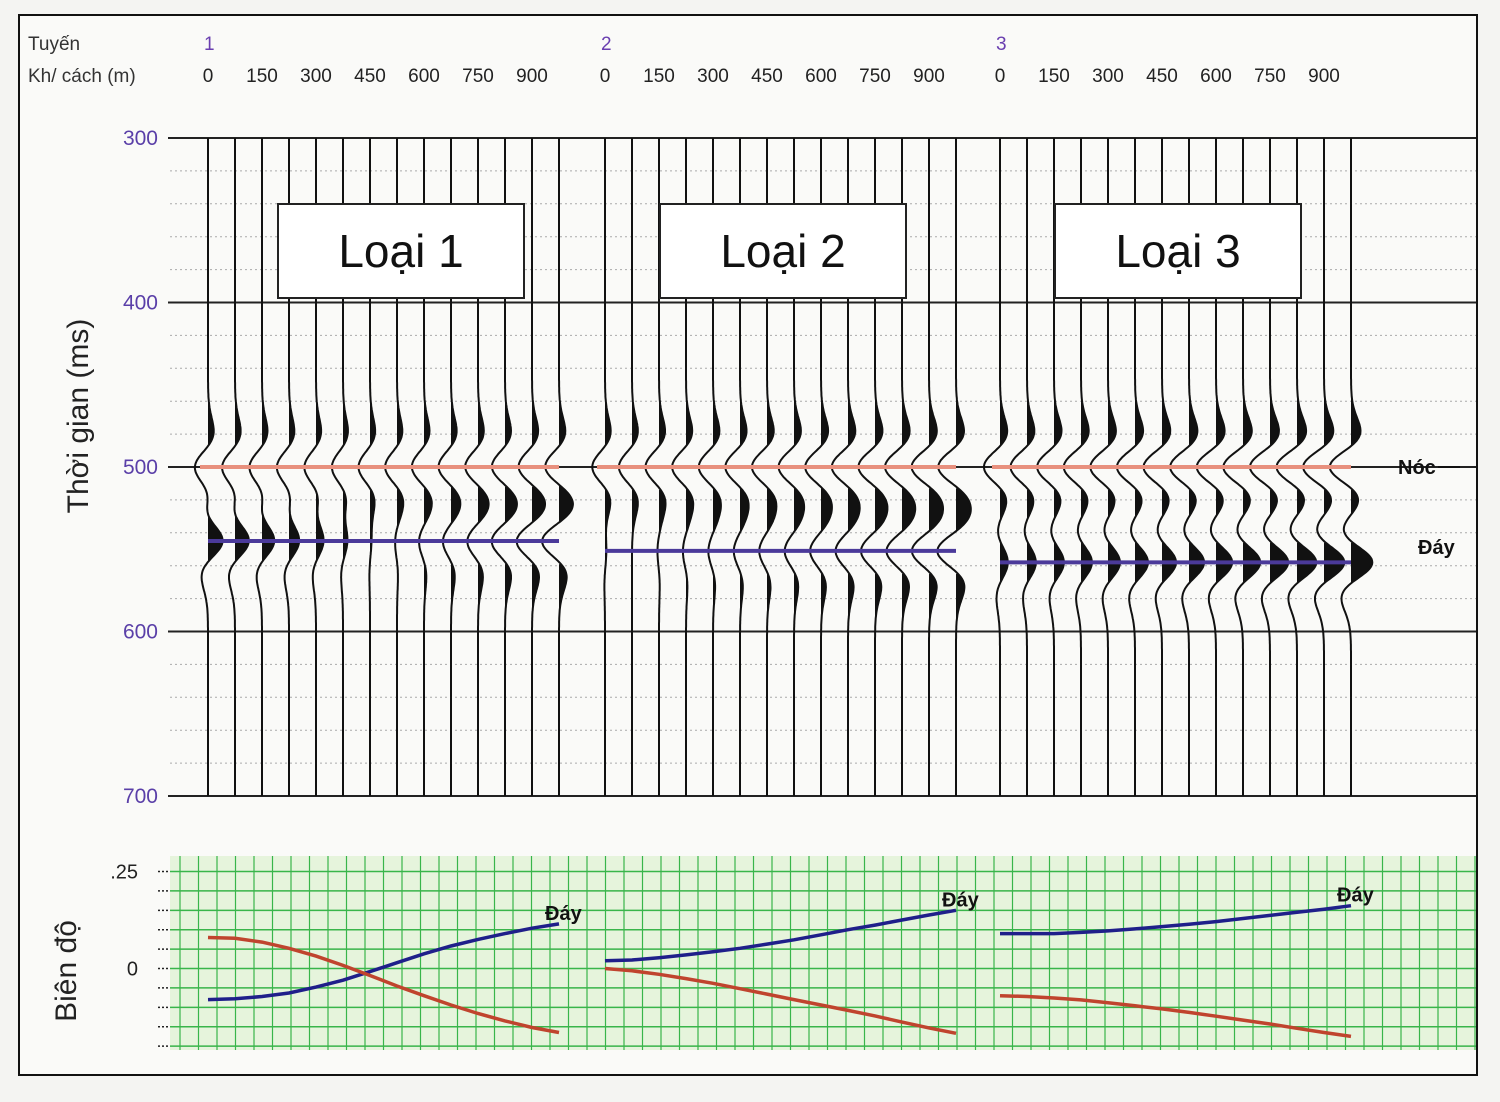  What do you see at coordinates (1437, 548) in the screenshot?
I see `base-horizon-label: Đáy` at bounding box center [1437, 548].